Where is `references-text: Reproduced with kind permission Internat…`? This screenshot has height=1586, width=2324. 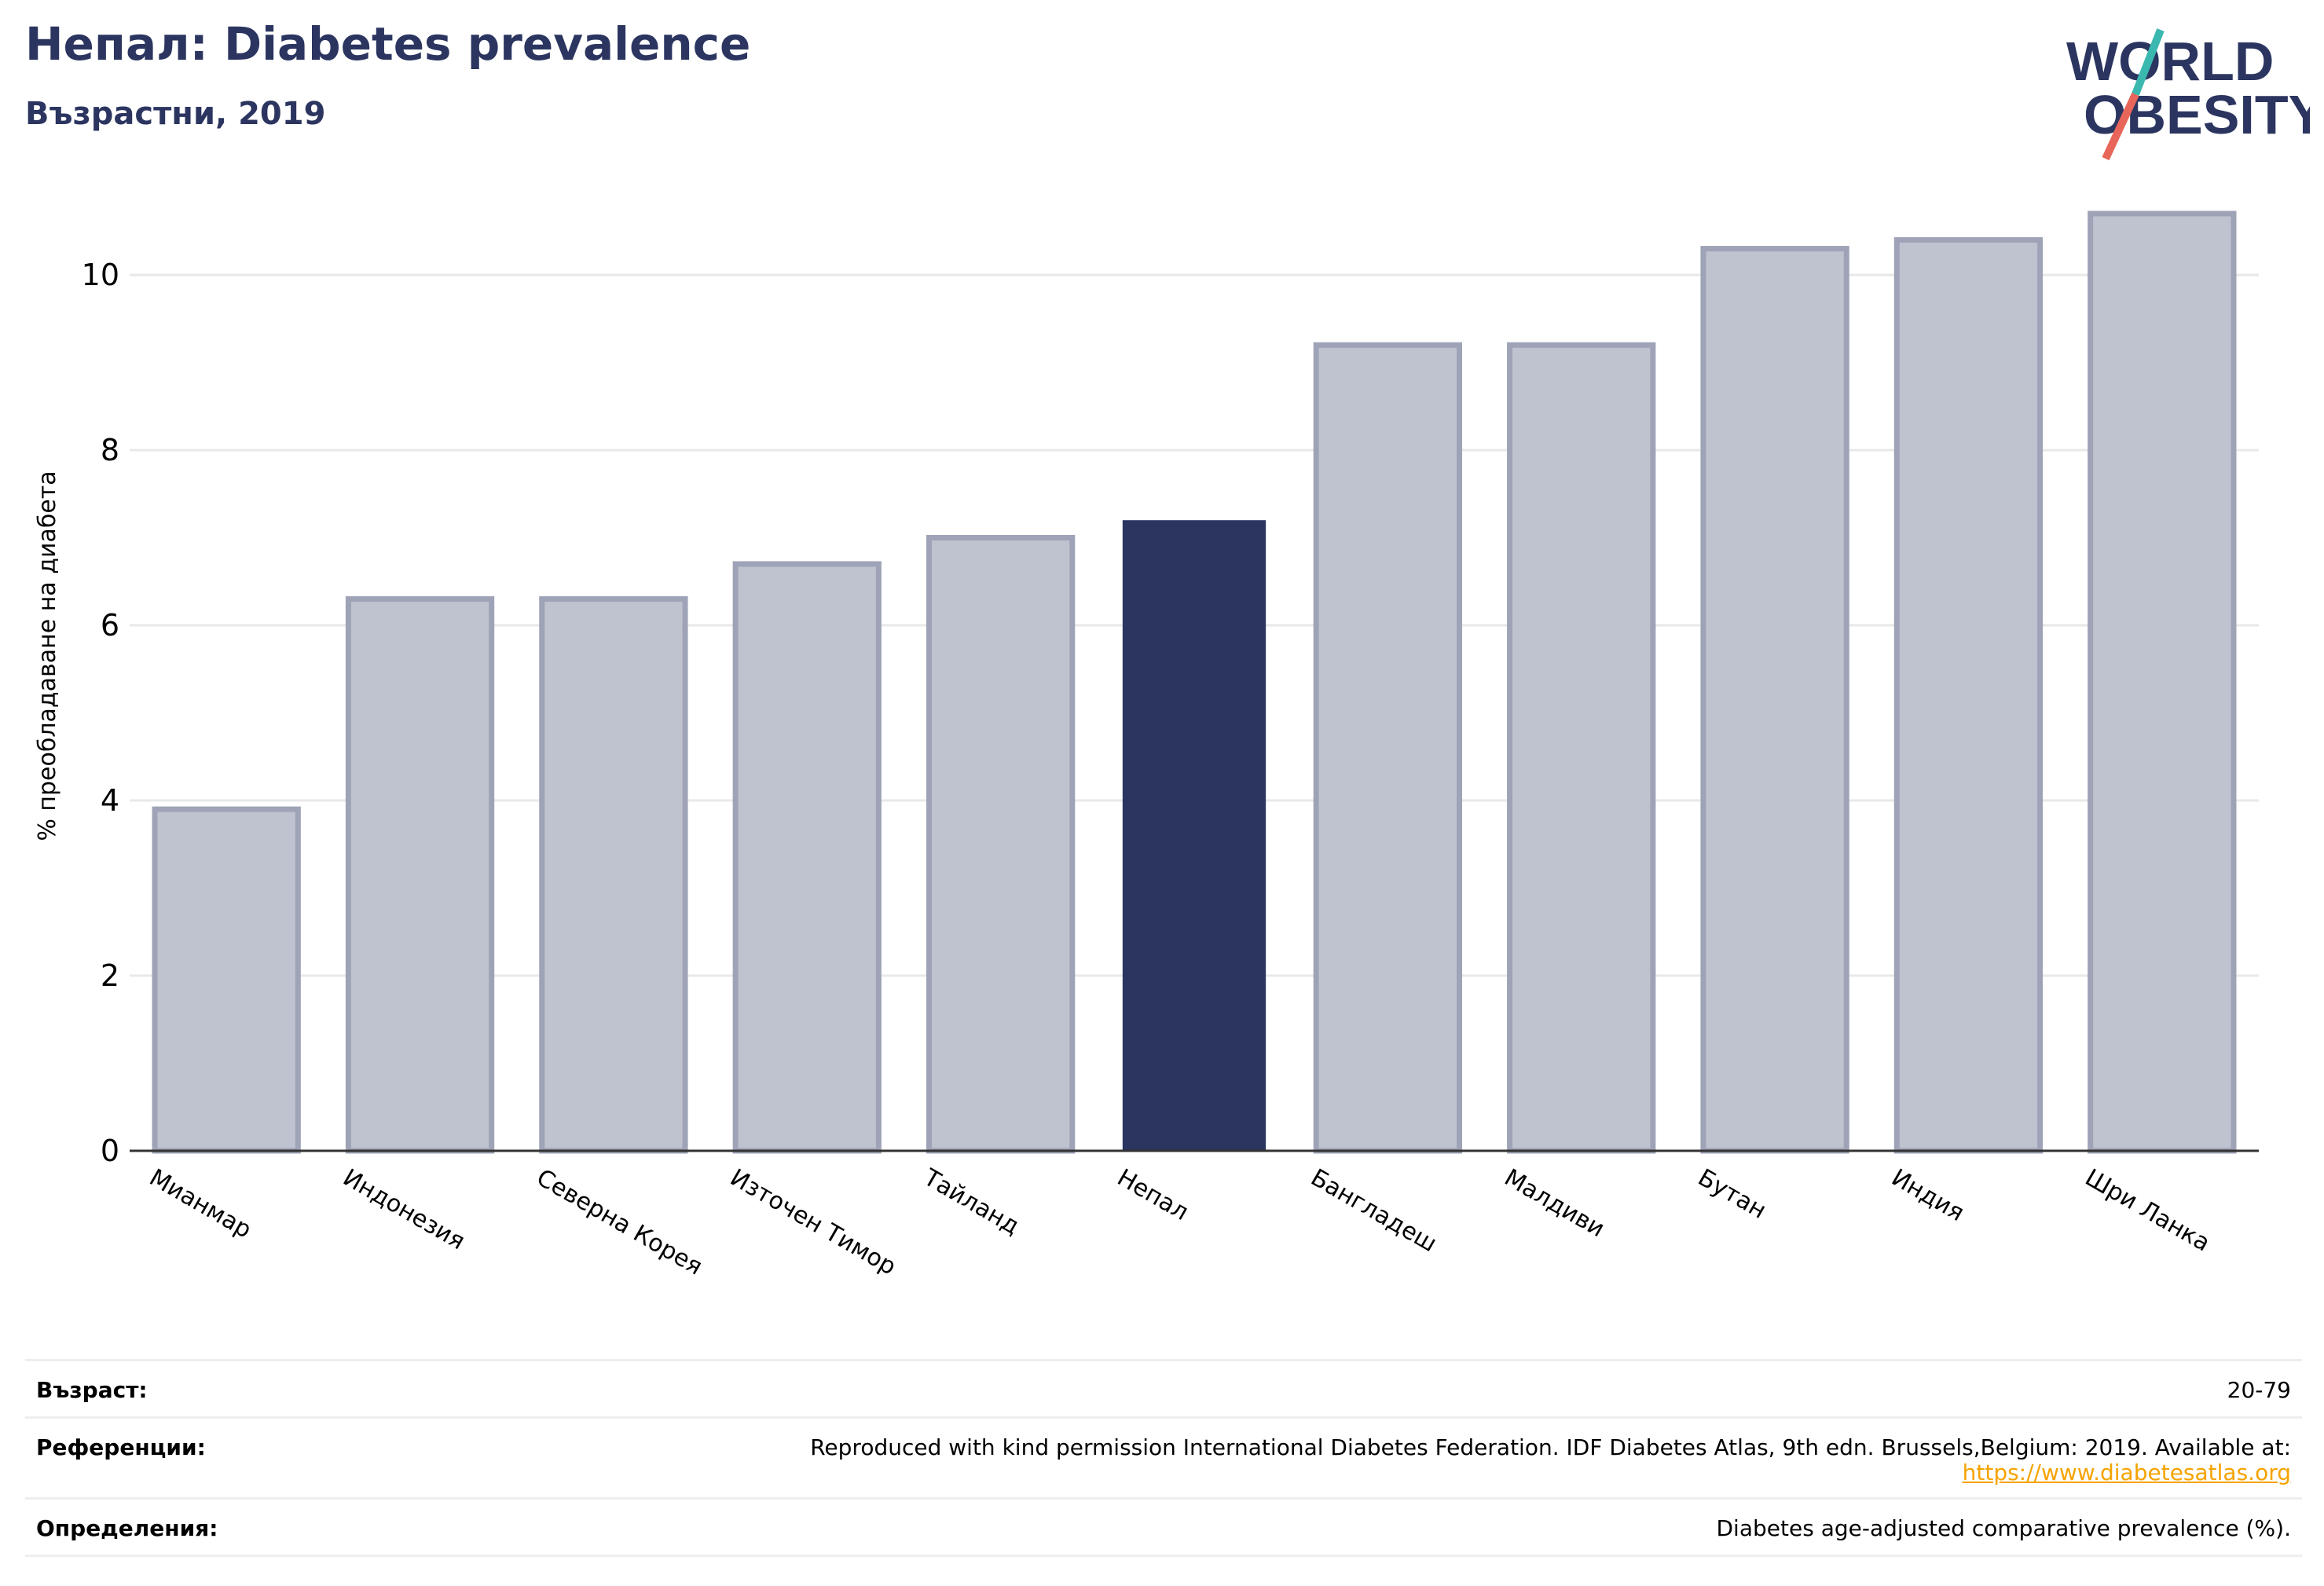
references-text: Reproduced with kind permission Internat… is located at coordinates (1550, 1447).